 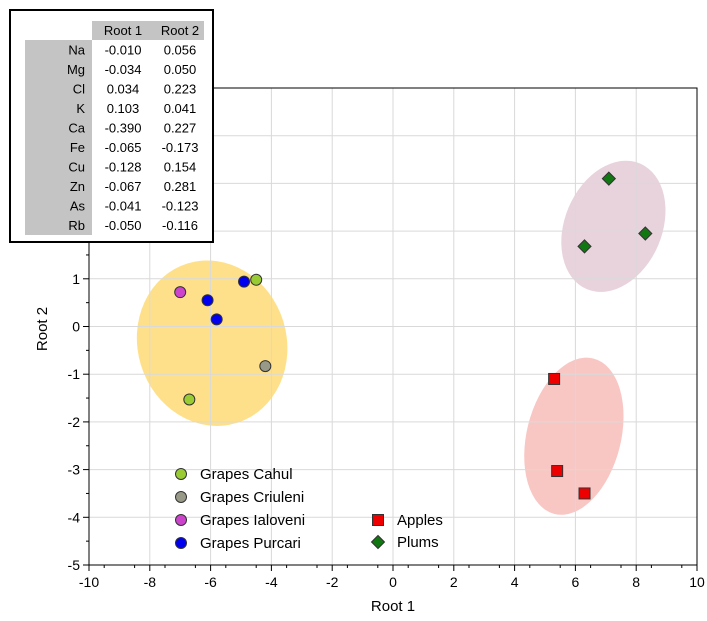 What do you see at coordinates (76, 167) in the screenshot?
I see `table-row-label: Cu` at bounding box center [76, 167].